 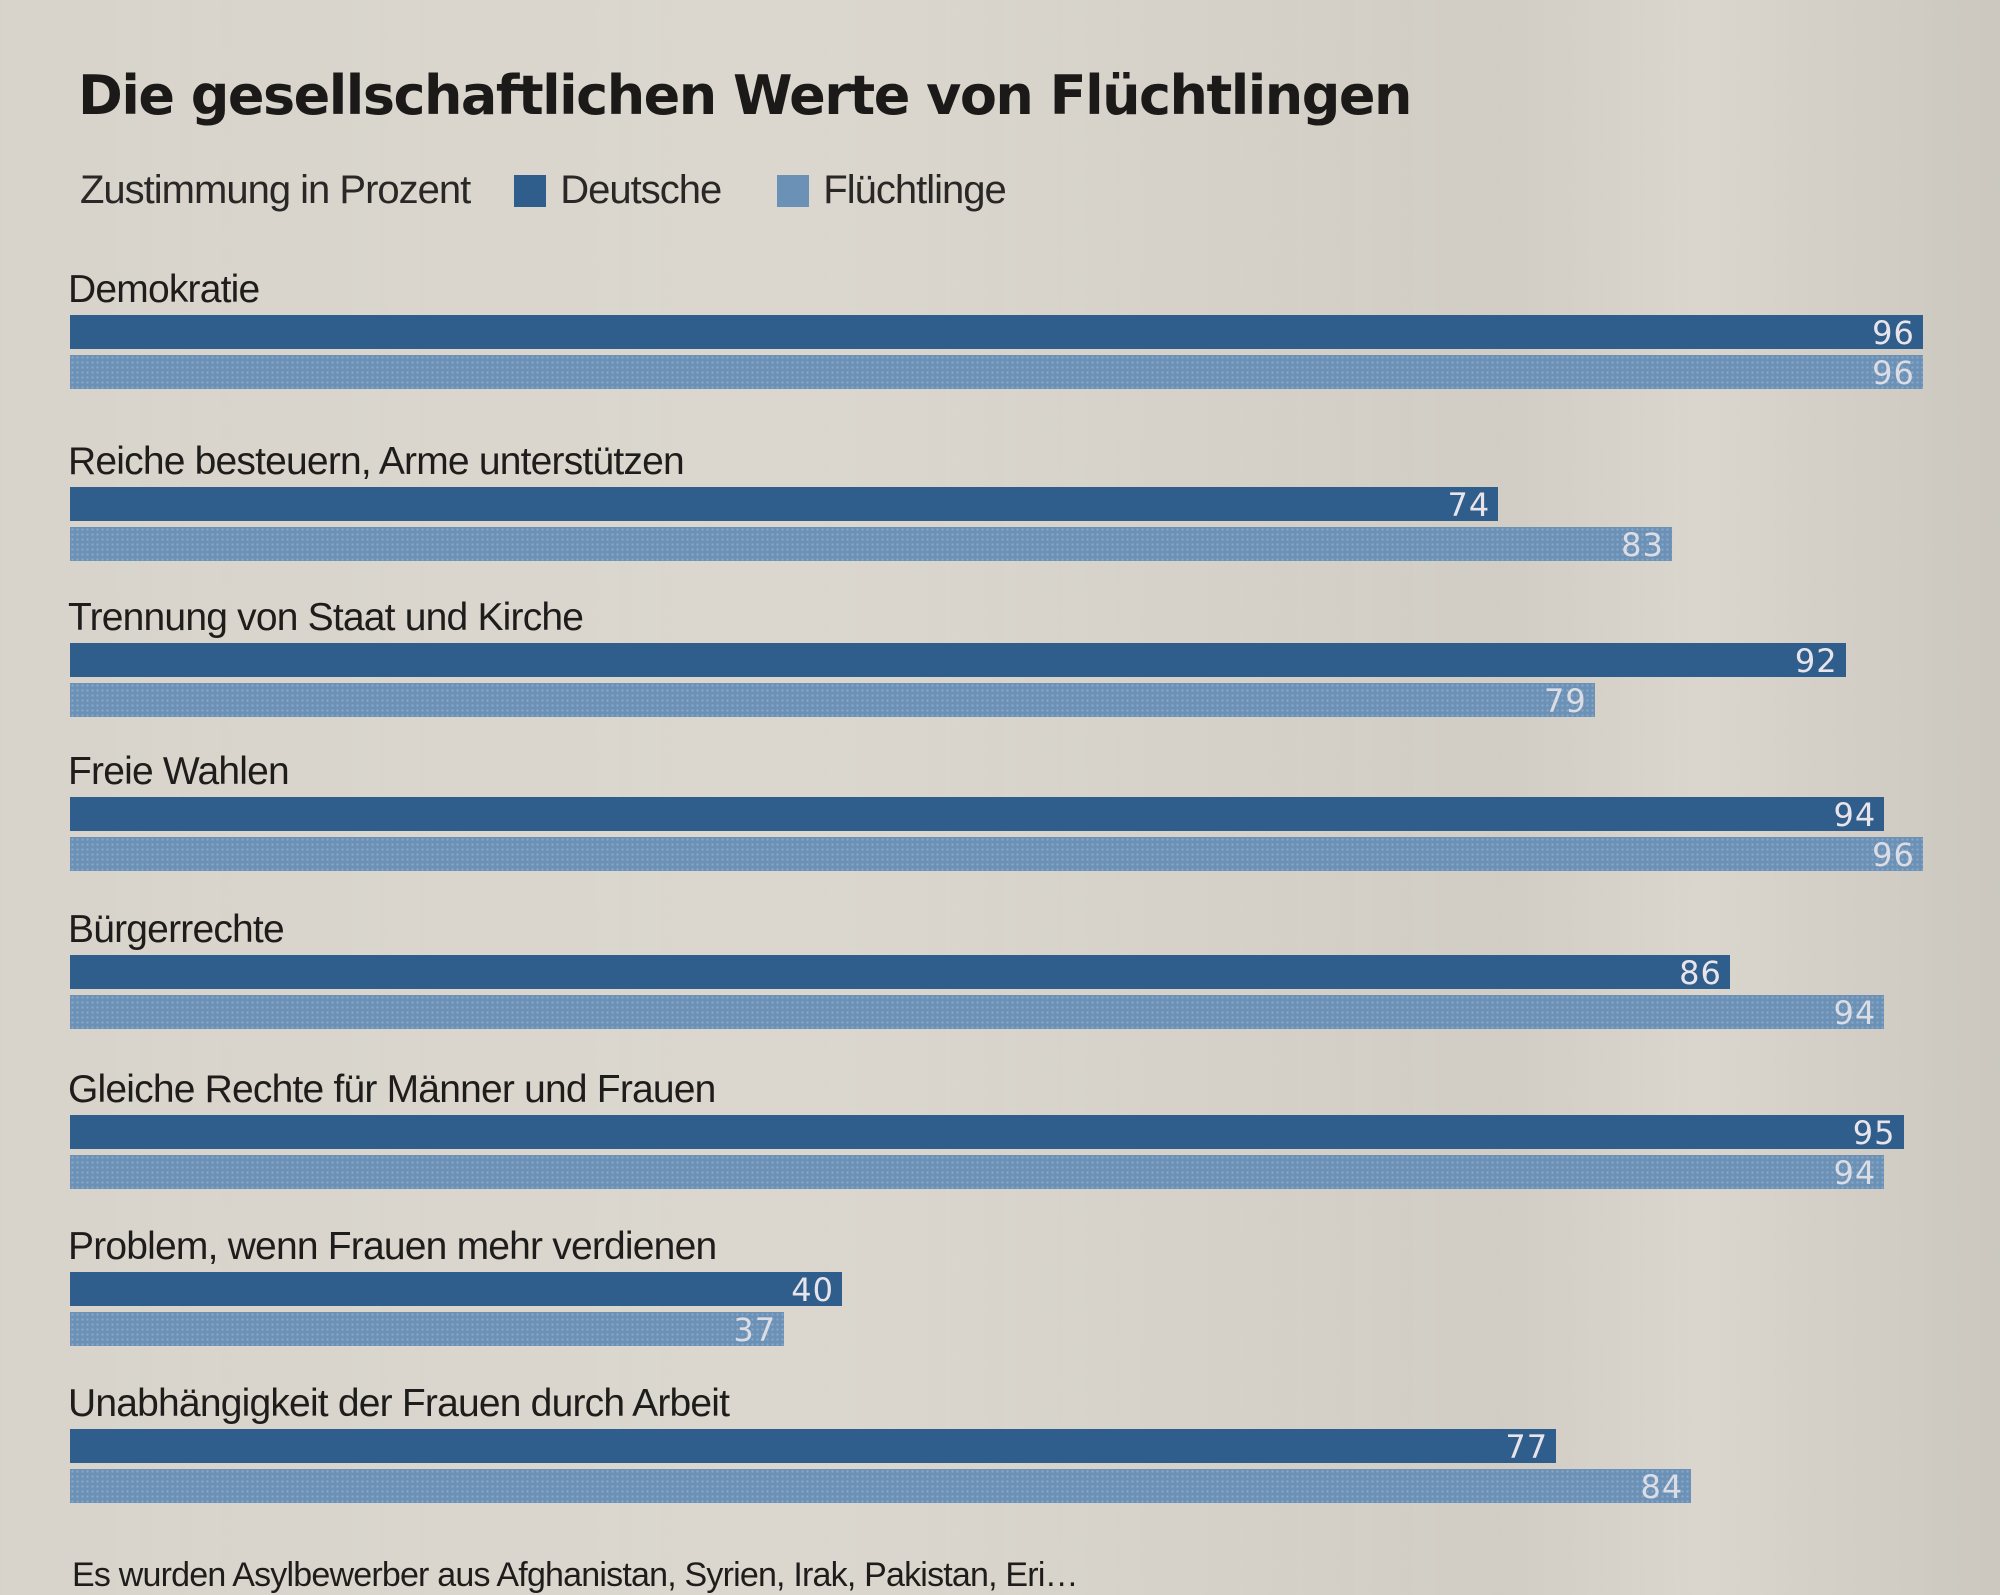 I want to click on bar-fluechtlinge: 84, so click(x=881, y=1487).